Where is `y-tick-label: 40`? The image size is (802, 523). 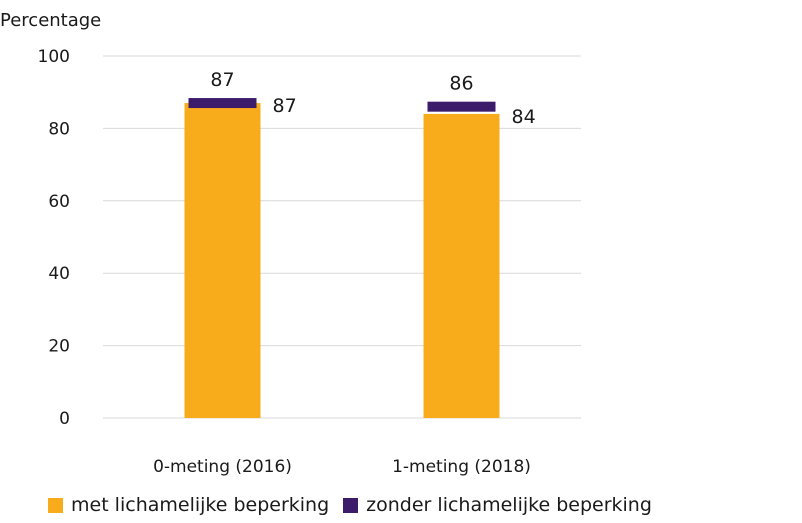 y-tick-label: 40 is located at coordinates (59, 274).